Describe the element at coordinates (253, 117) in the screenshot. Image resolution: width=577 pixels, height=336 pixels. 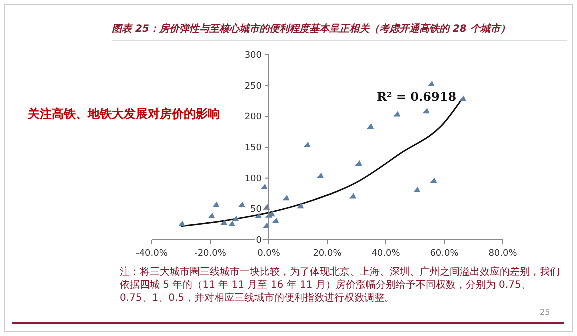
I see `y-tick-label: 200` at that location.